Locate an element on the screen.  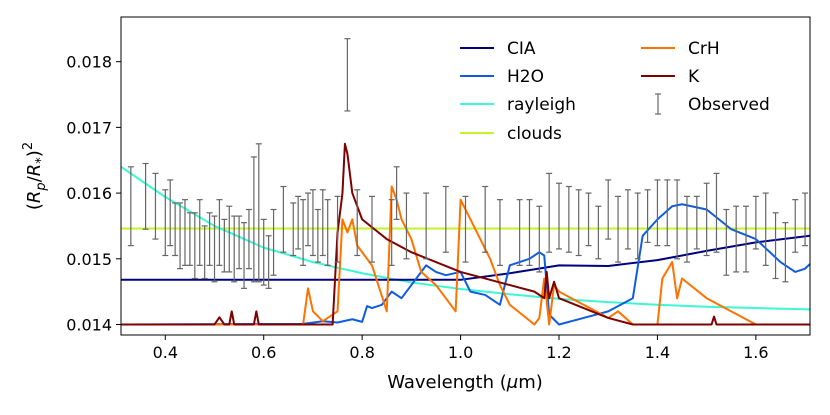
y-tick-label: 0.016 is located at coordinates (89, 193).